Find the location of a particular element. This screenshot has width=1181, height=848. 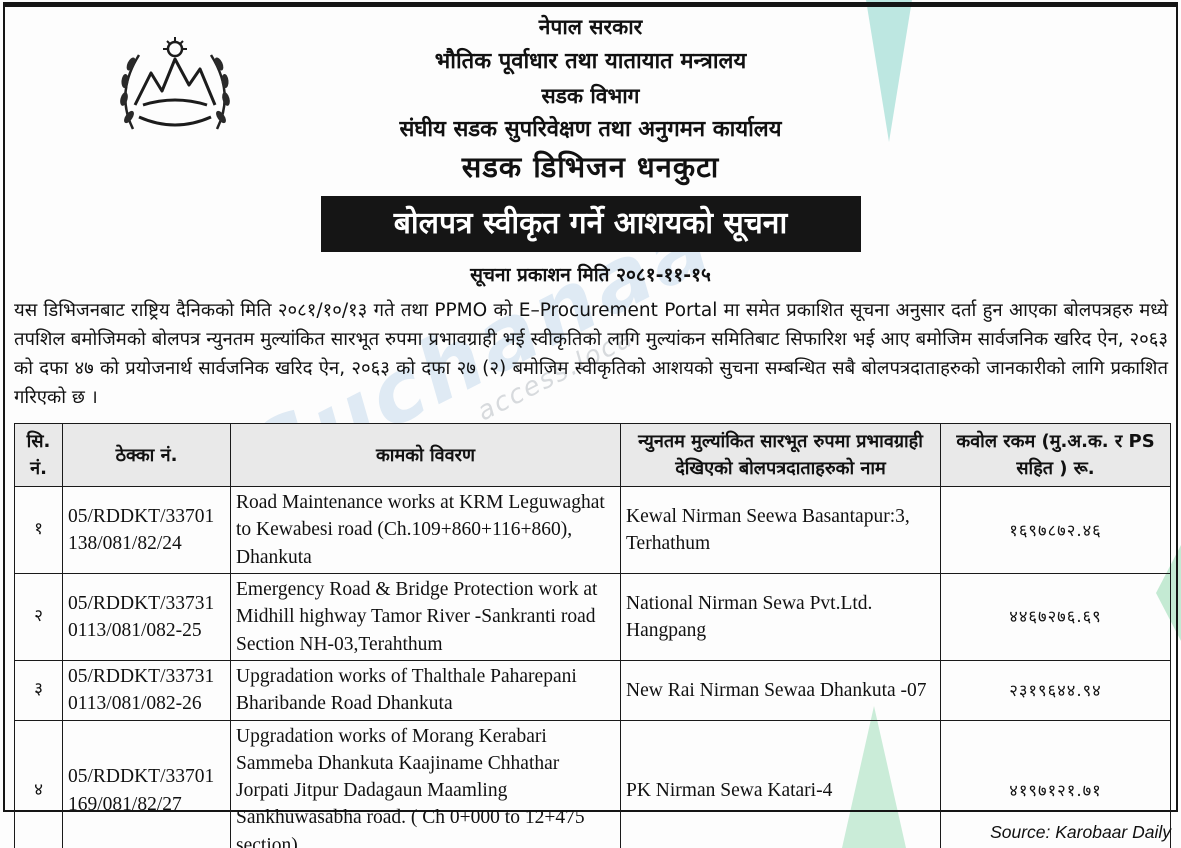

org-line-government: नेपाल सरकार is located at coordinates (590, 27).